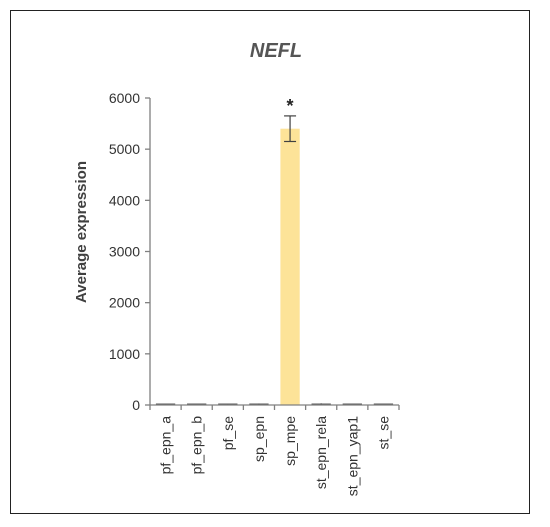 This screenshot has width=550, height=527. Describe the element at coordinates (228, 404) in the screenshot. I see `bar-pf_se` at that location.